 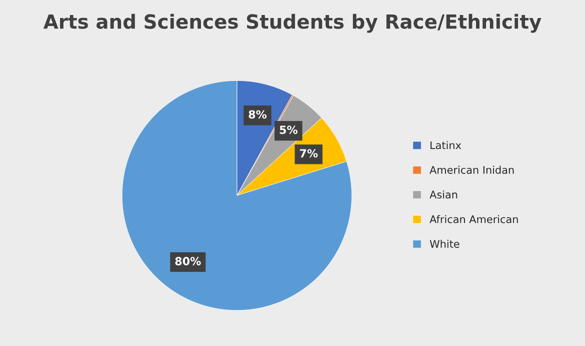 I want to click on legend-label: Asian, so click(x=444, y=194).